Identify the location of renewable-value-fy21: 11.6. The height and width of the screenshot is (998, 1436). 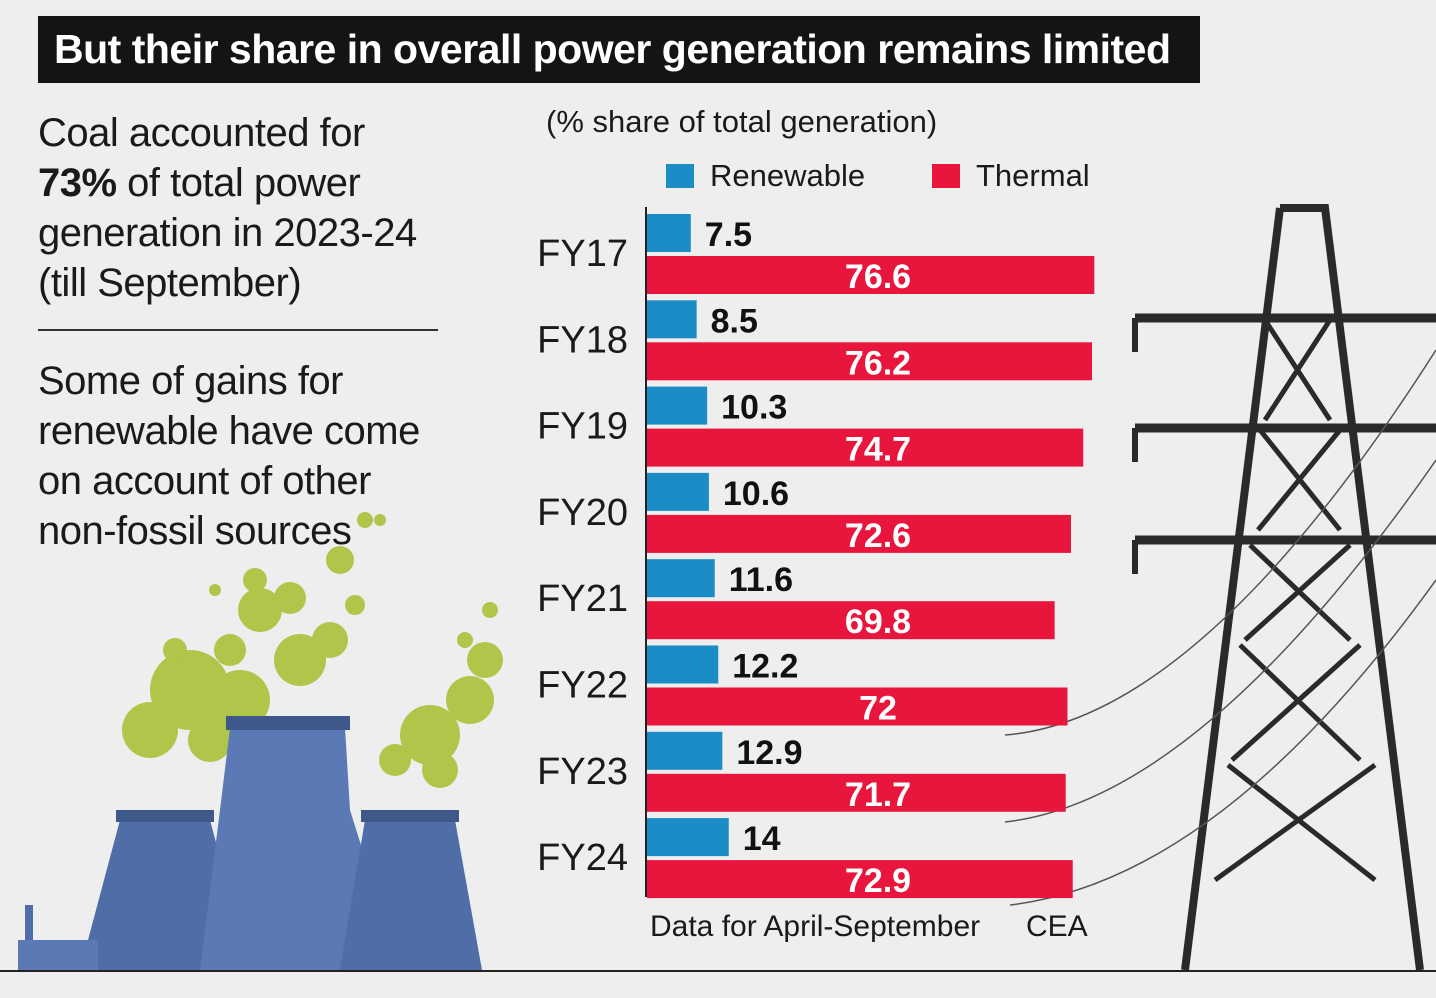
(761, 580).